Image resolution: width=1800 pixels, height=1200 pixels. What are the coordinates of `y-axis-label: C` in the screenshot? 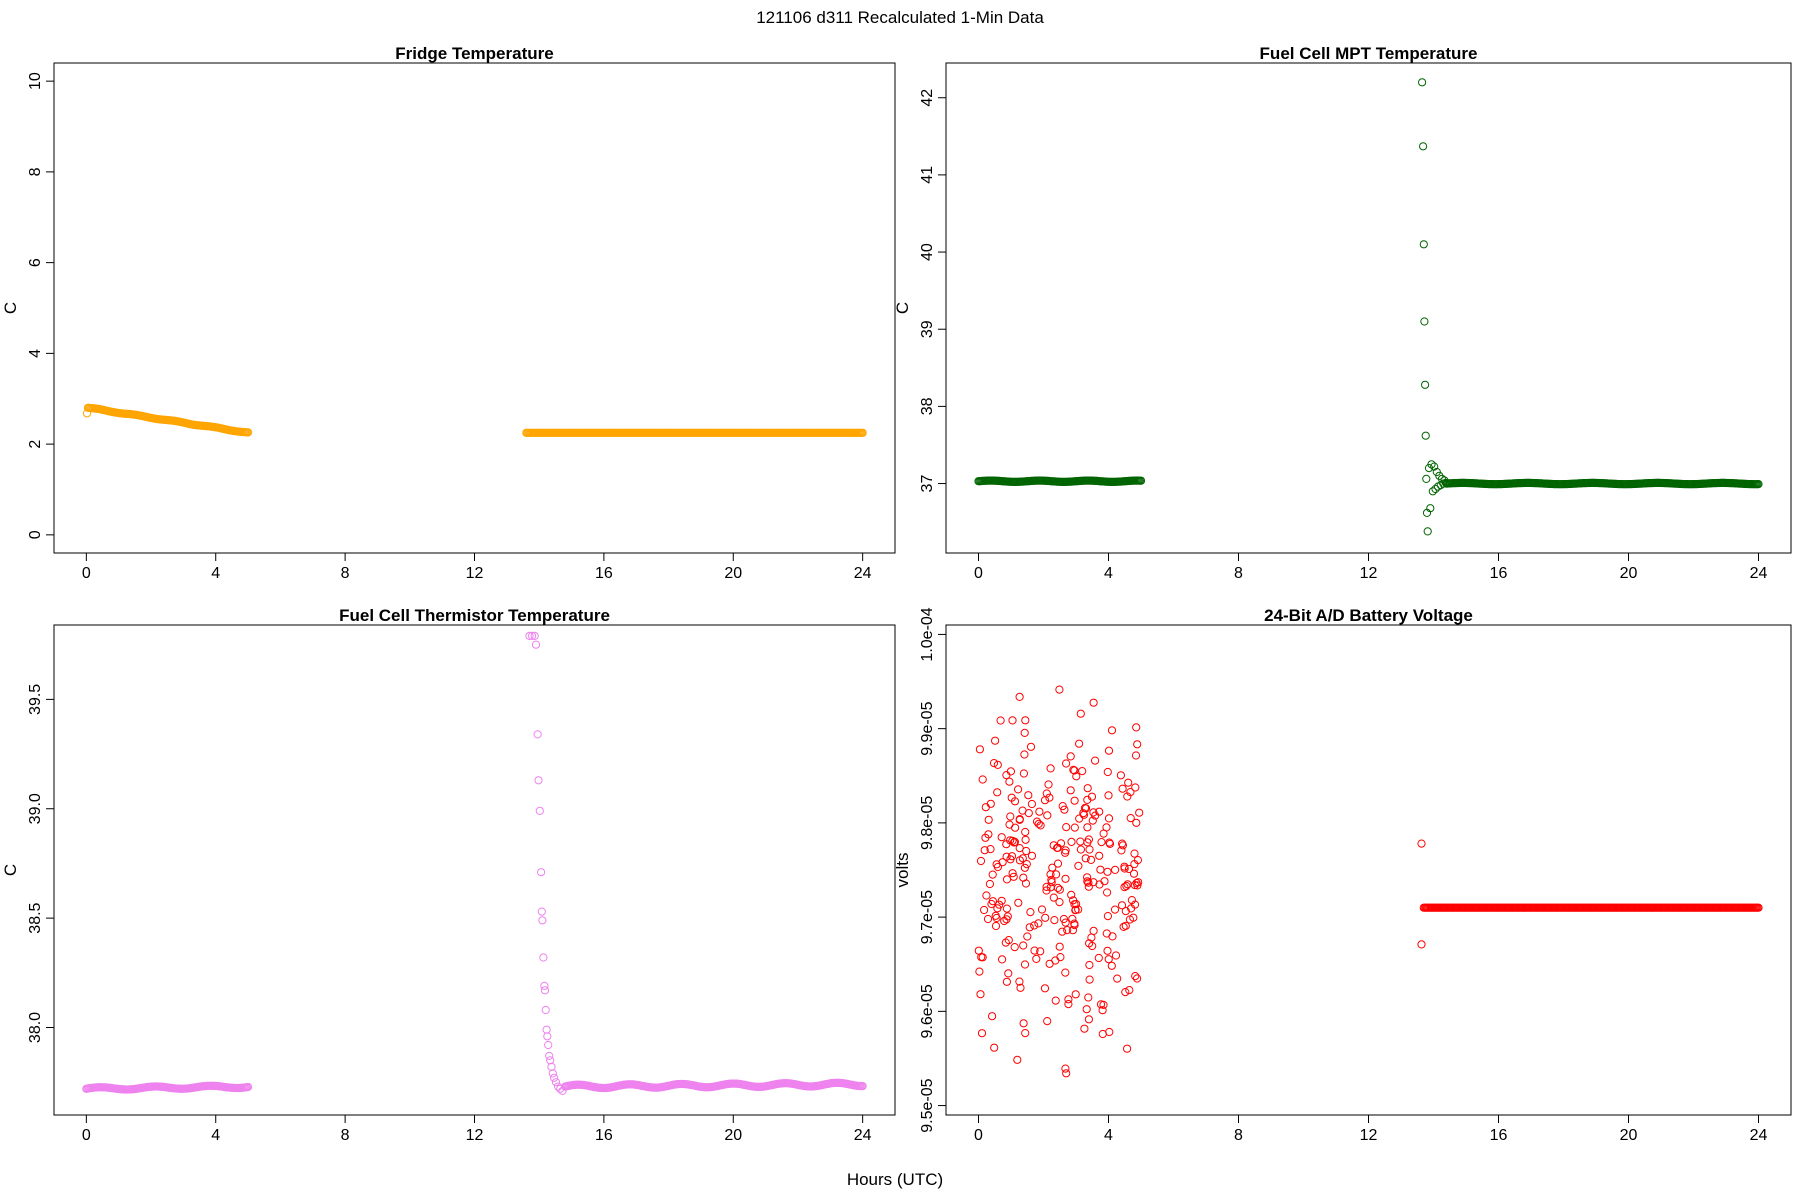 It's located at (902, 308).